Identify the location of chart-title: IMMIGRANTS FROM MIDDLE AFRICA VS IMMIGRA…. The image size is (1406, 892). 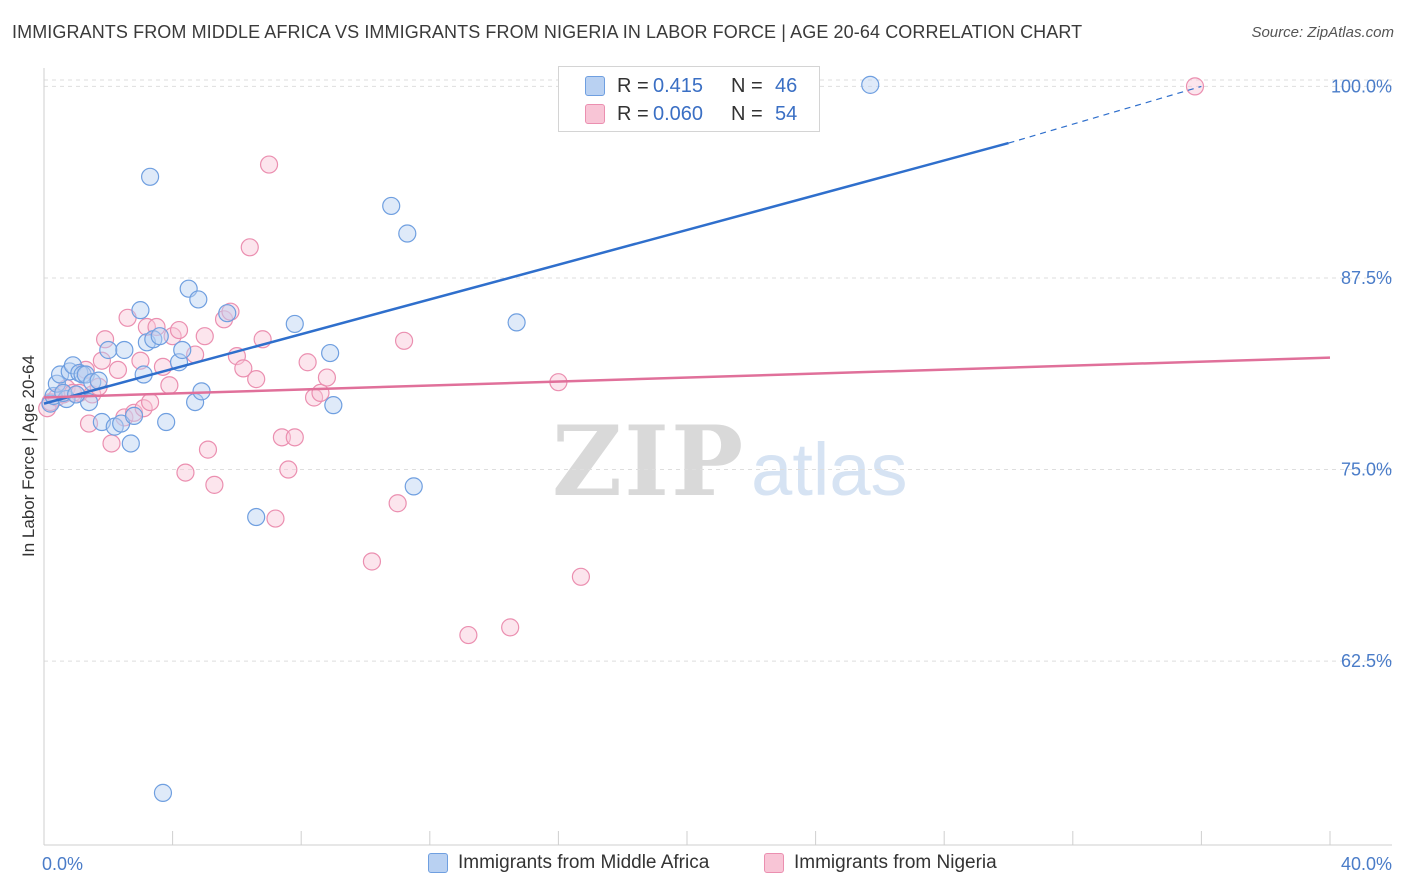
(547, 32).